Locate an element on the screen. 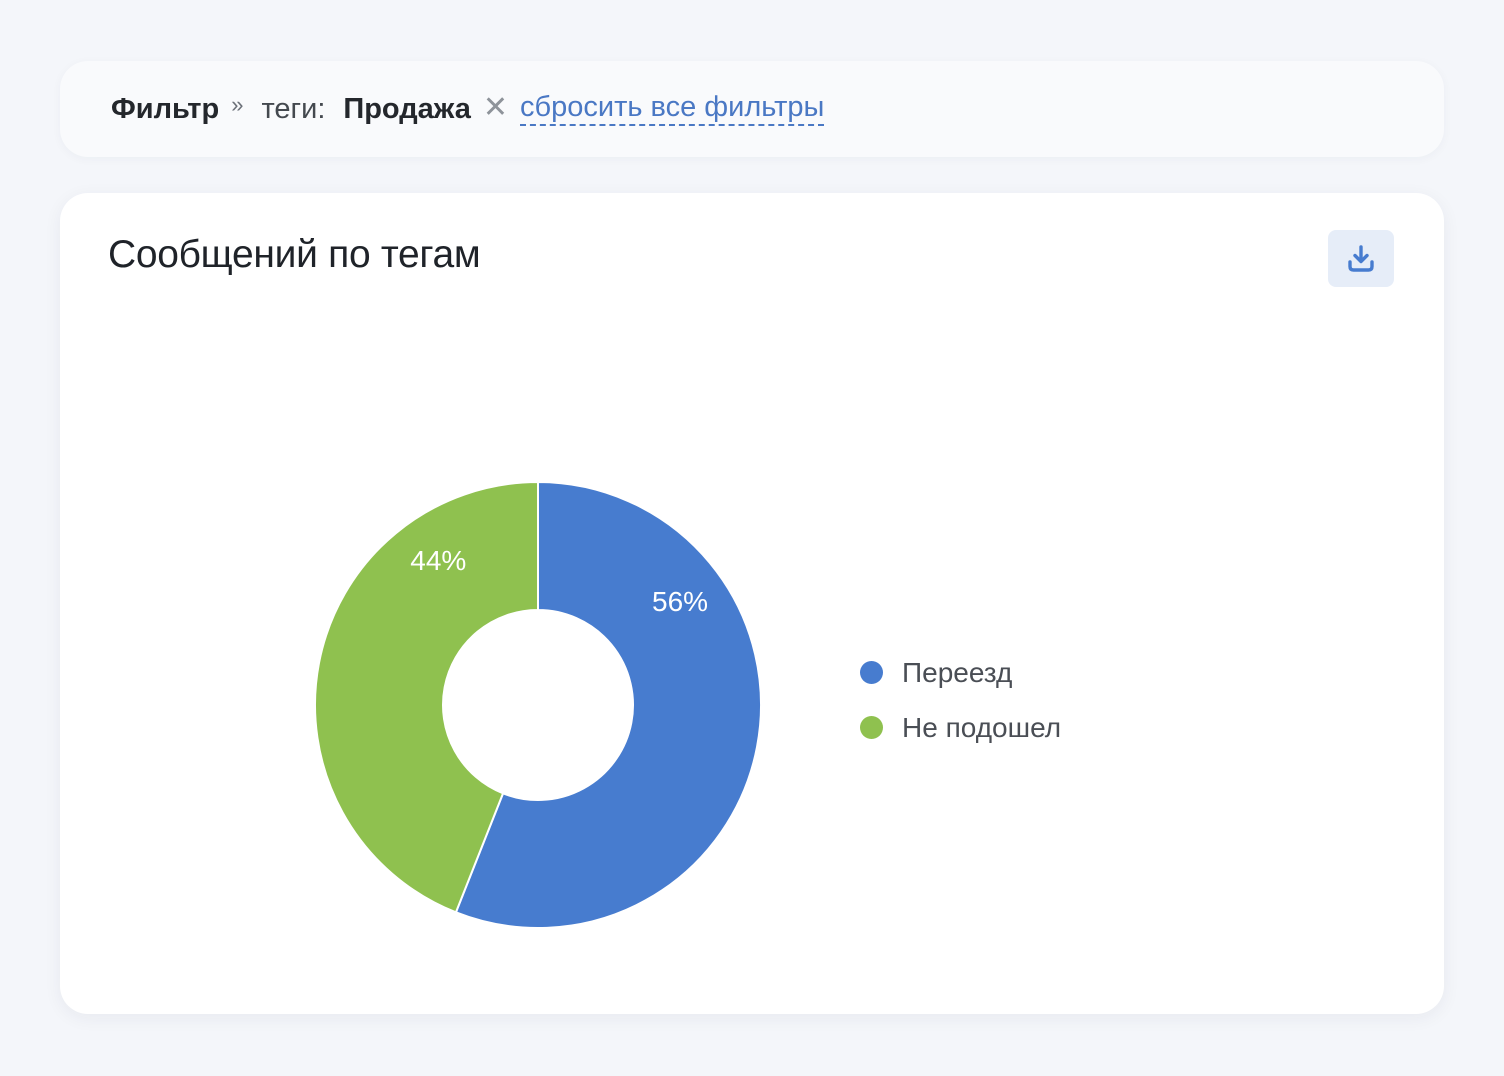 This screenshot has height=1076, width=1504. legend-item: Не подошел is located at coordinates (960, 727).